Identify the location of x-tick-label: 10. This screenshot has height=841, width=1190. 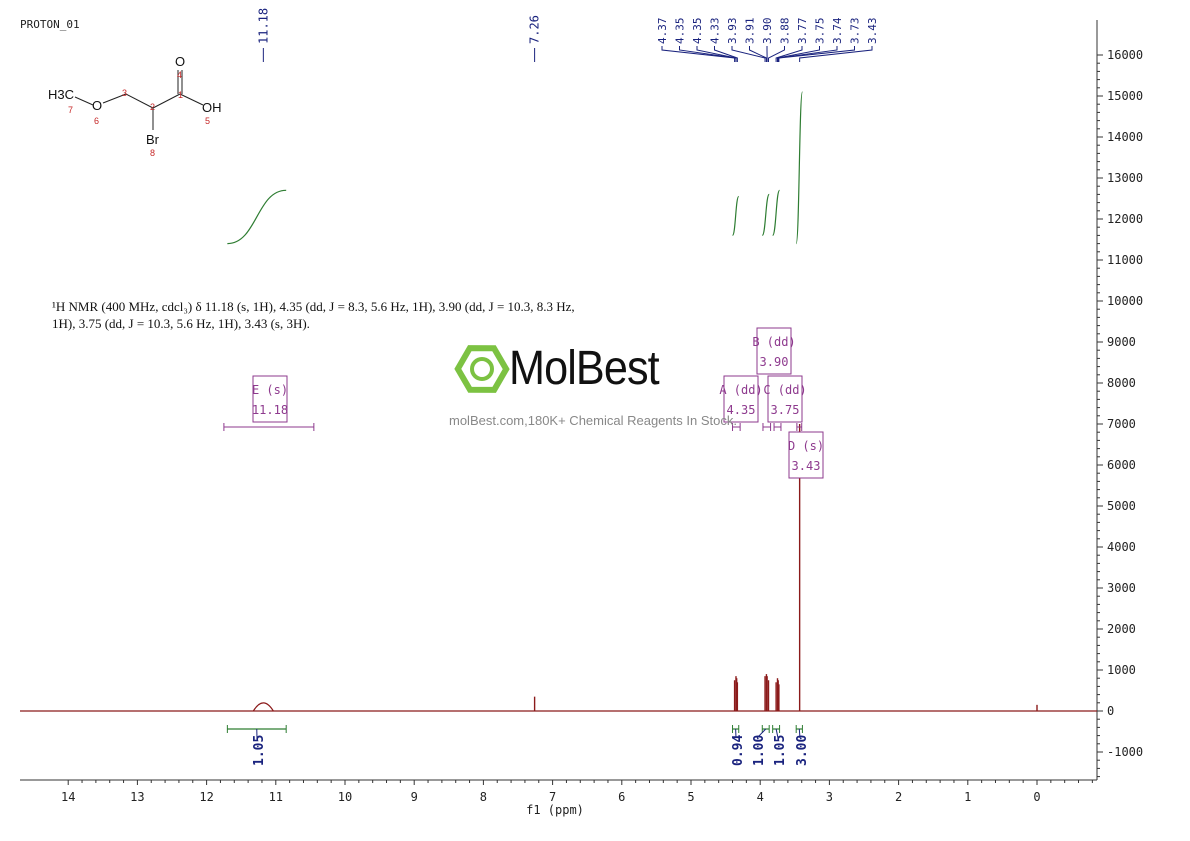
(345, 797).